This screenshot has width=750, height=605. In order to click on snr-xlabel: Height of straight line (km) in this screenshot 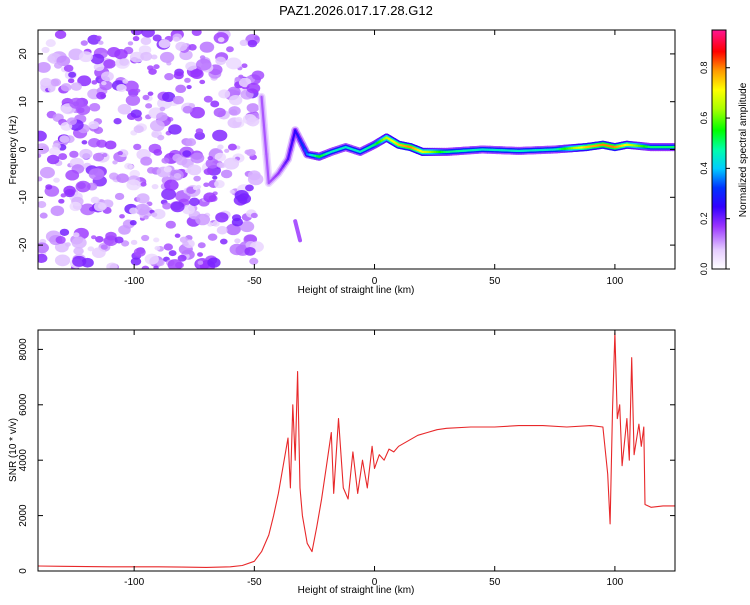, I will do `click(356, 590)`.